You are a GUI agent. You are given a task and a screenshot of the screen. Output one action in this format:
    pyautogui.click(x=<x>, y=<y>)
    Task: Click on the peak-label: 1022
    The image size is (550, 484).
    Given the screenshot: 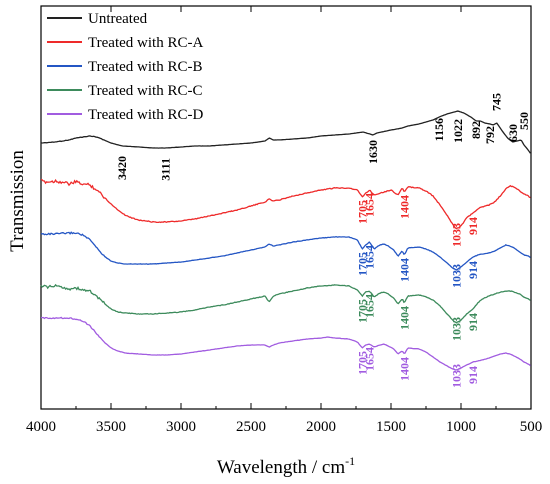 What is the action you would take?
    pyautogui.click(x=458, y=131)
    